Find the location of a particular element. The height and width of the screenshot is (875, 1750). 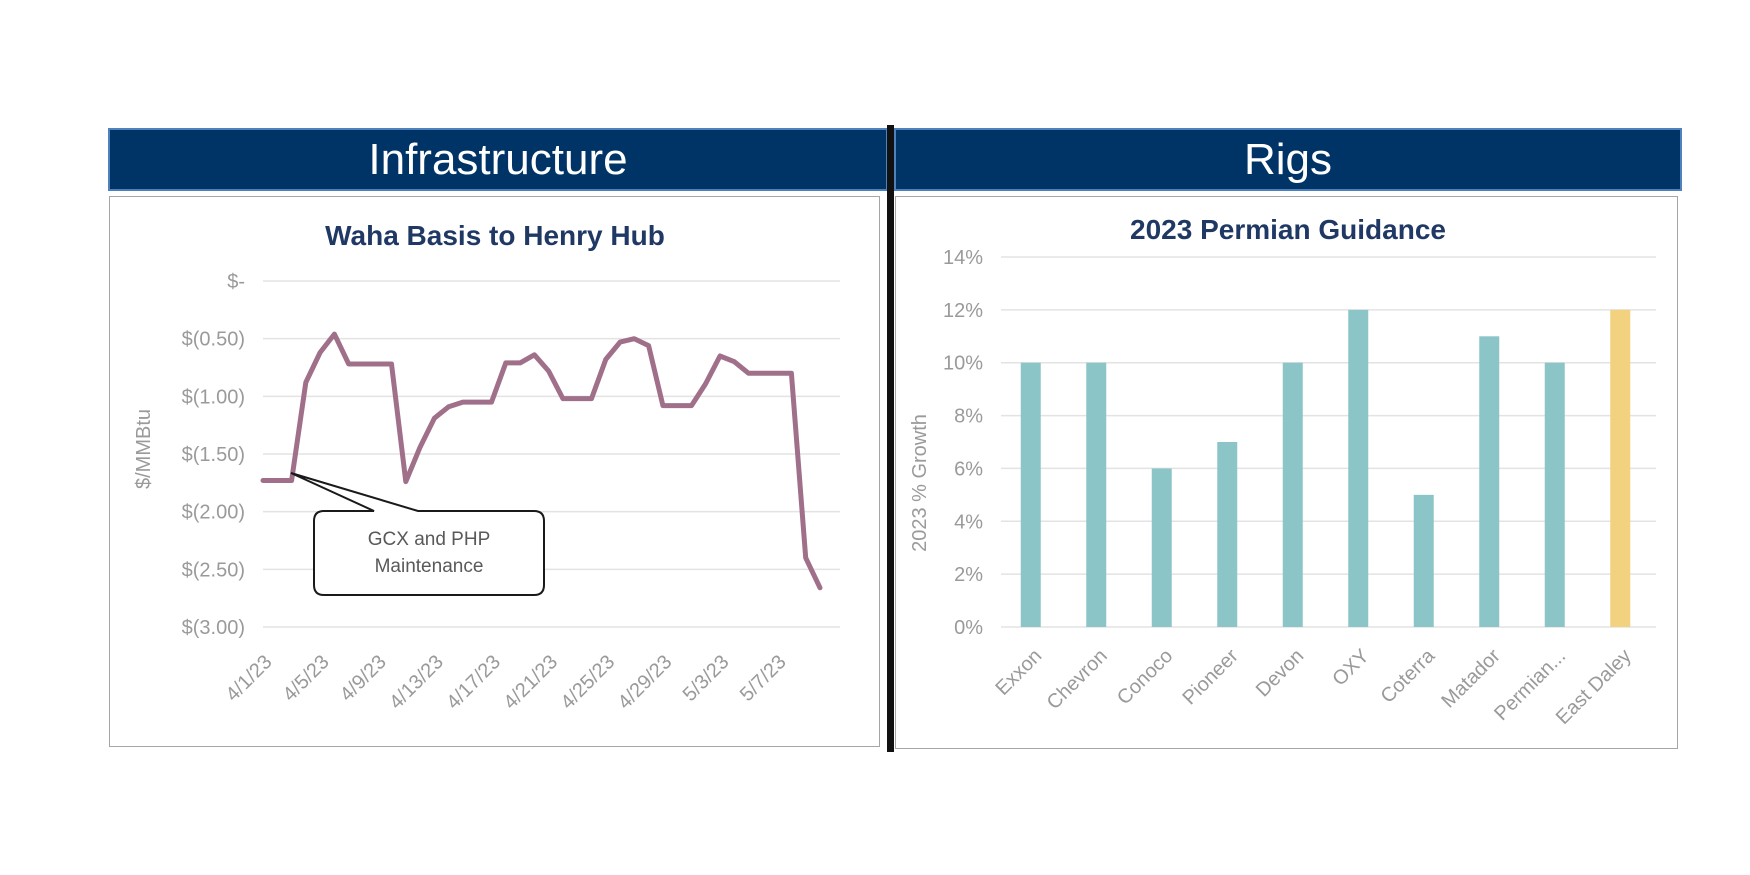

waha-x-tick-label: 4/17/23 is located at coordinates (473, 682).